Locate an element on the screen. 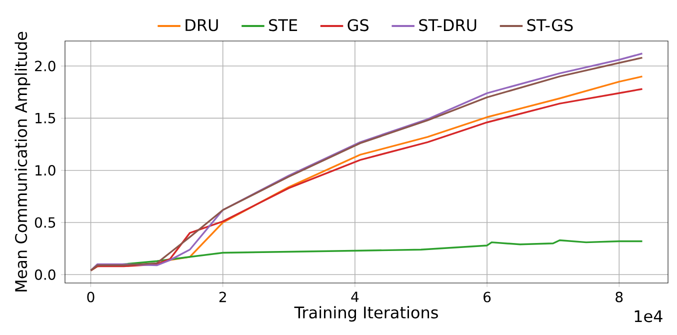 The height and width of the screenshot is (335, 677). text: 1e4 is located at coordinates (648, 316).